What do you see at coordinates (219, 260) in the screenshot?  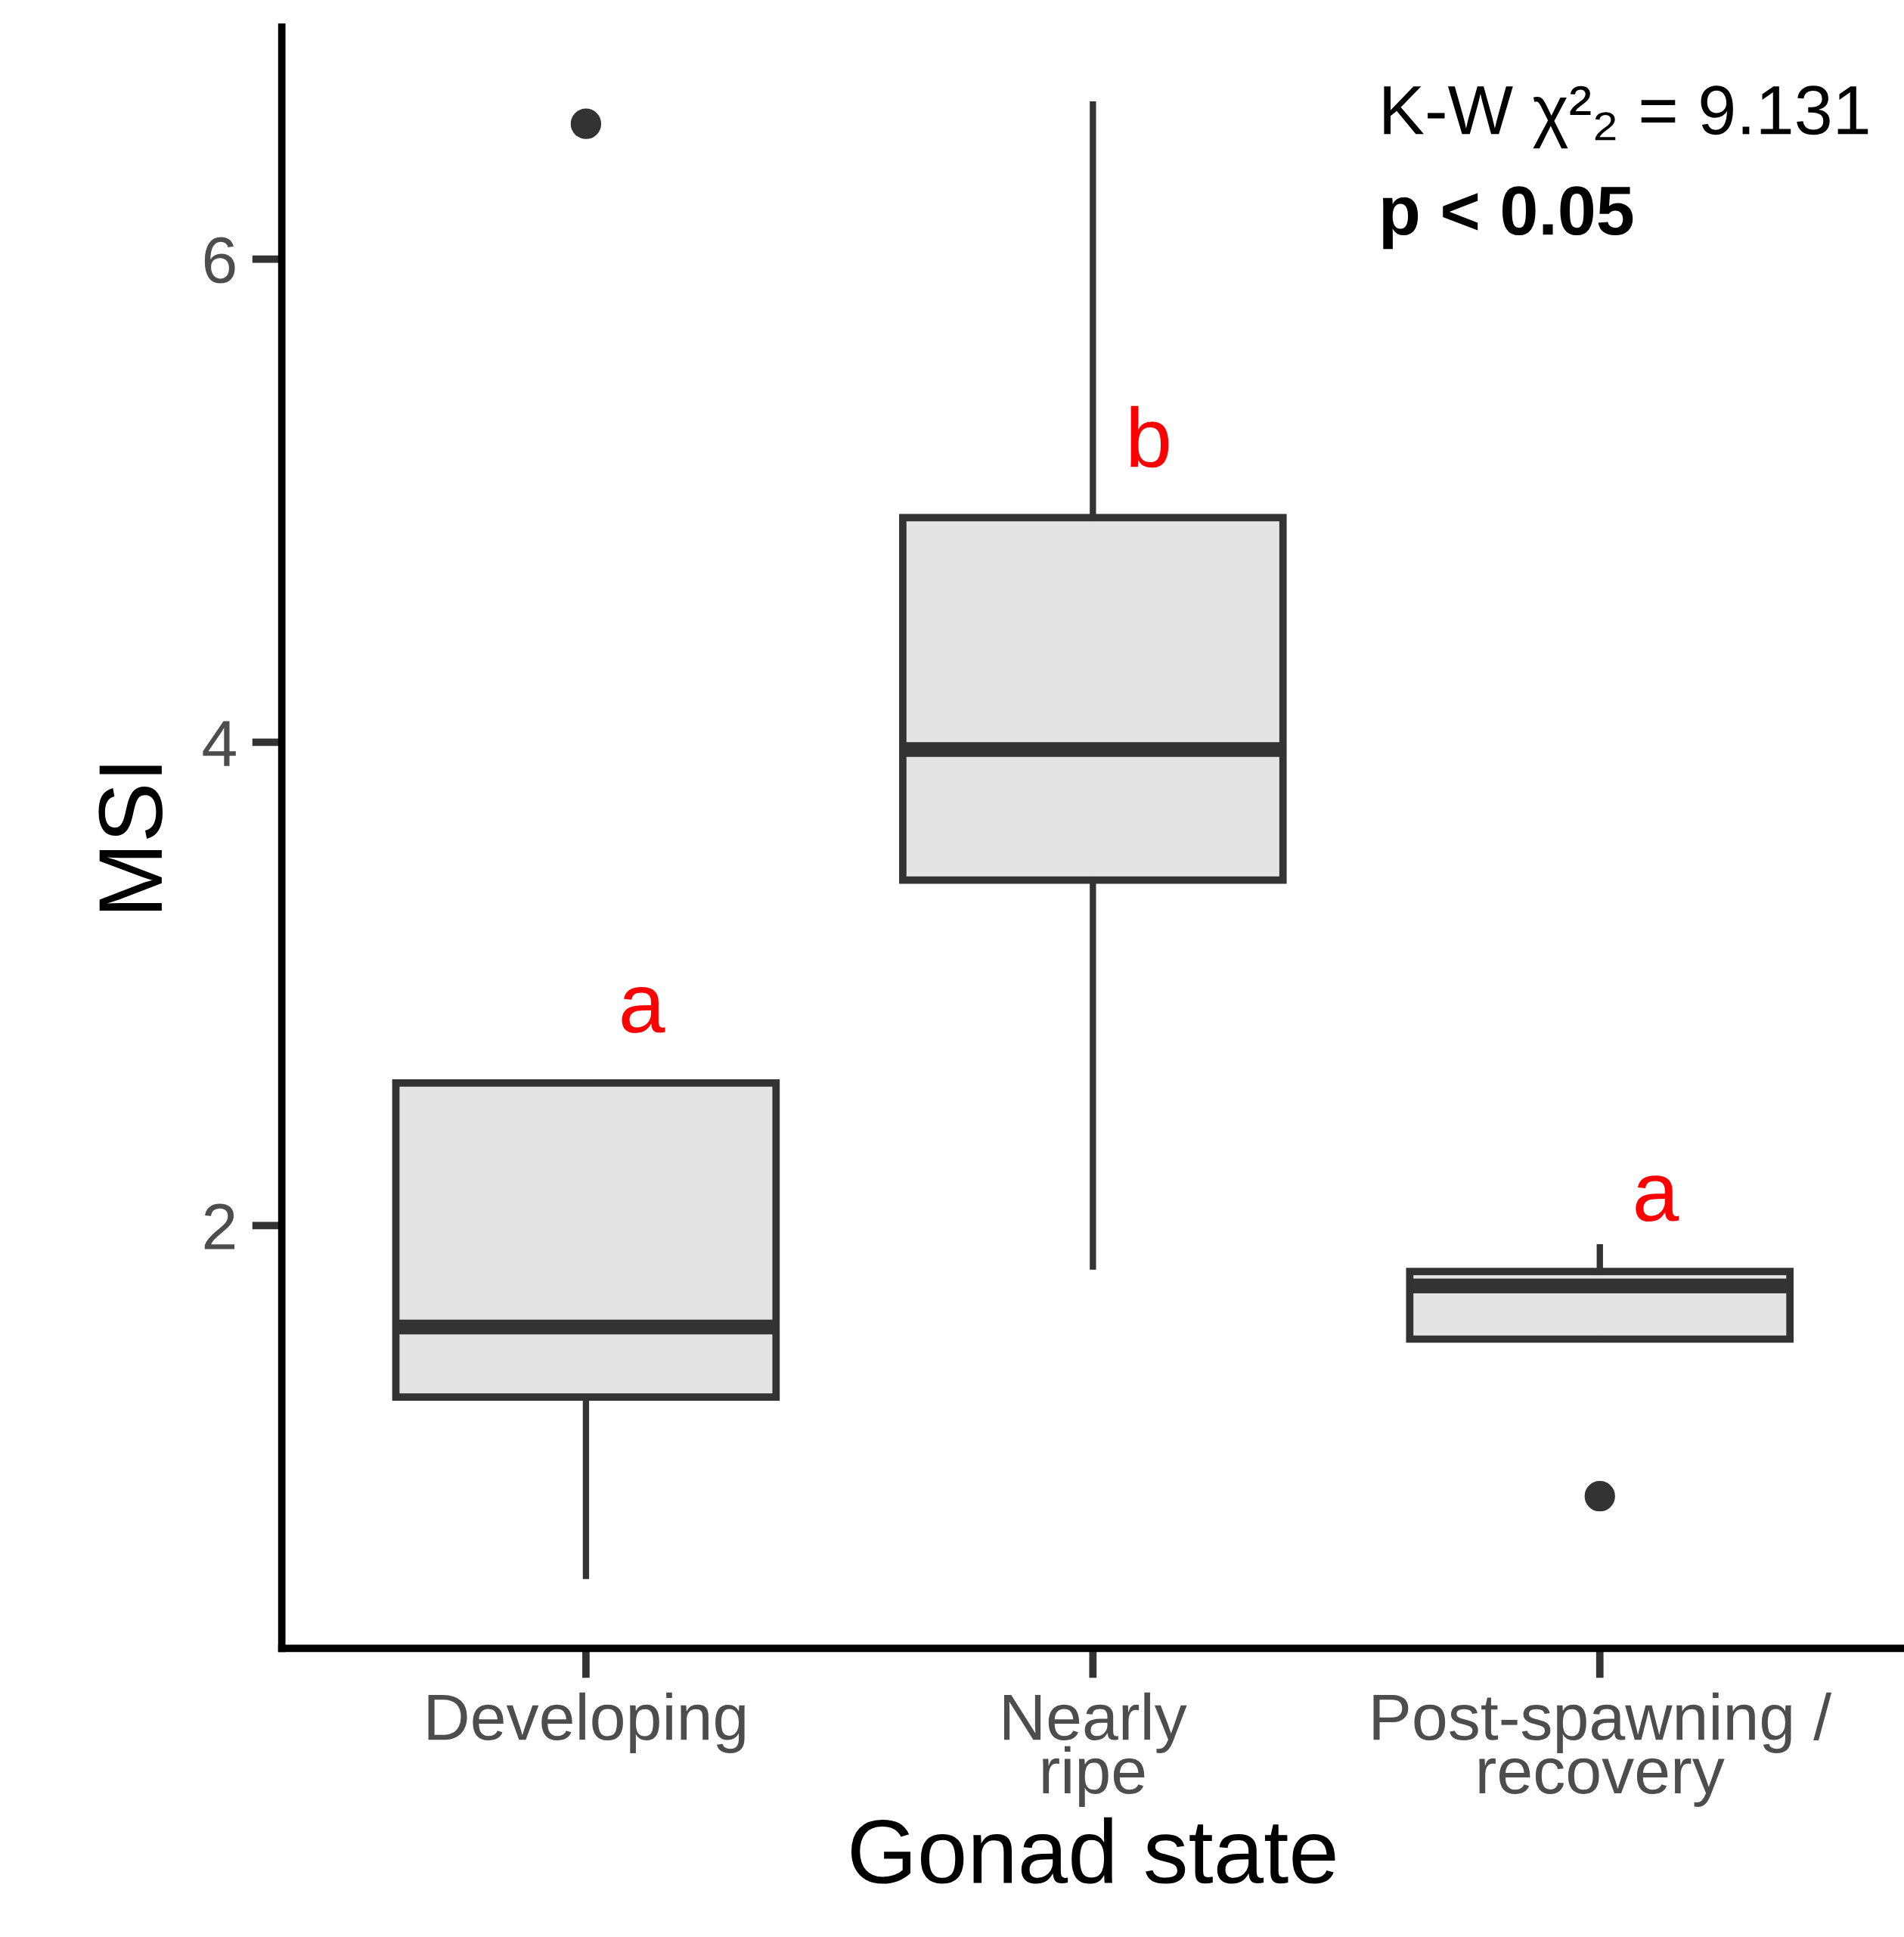 I see `y-tick-label: 6` at bounding box center [219, 260].